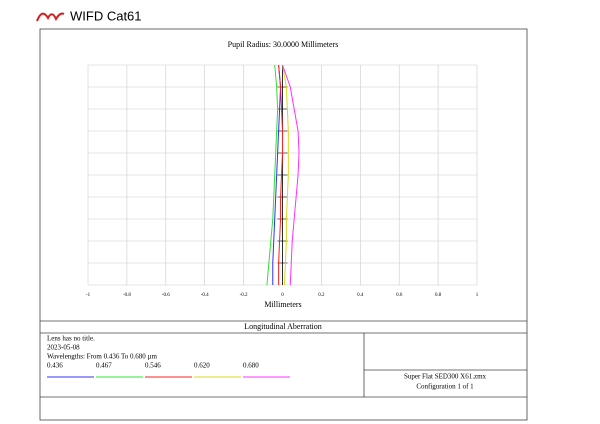 The height and width of the screenshot is (424, 600). I want to click on x-tick-label: -0.8, so click(127, 295).